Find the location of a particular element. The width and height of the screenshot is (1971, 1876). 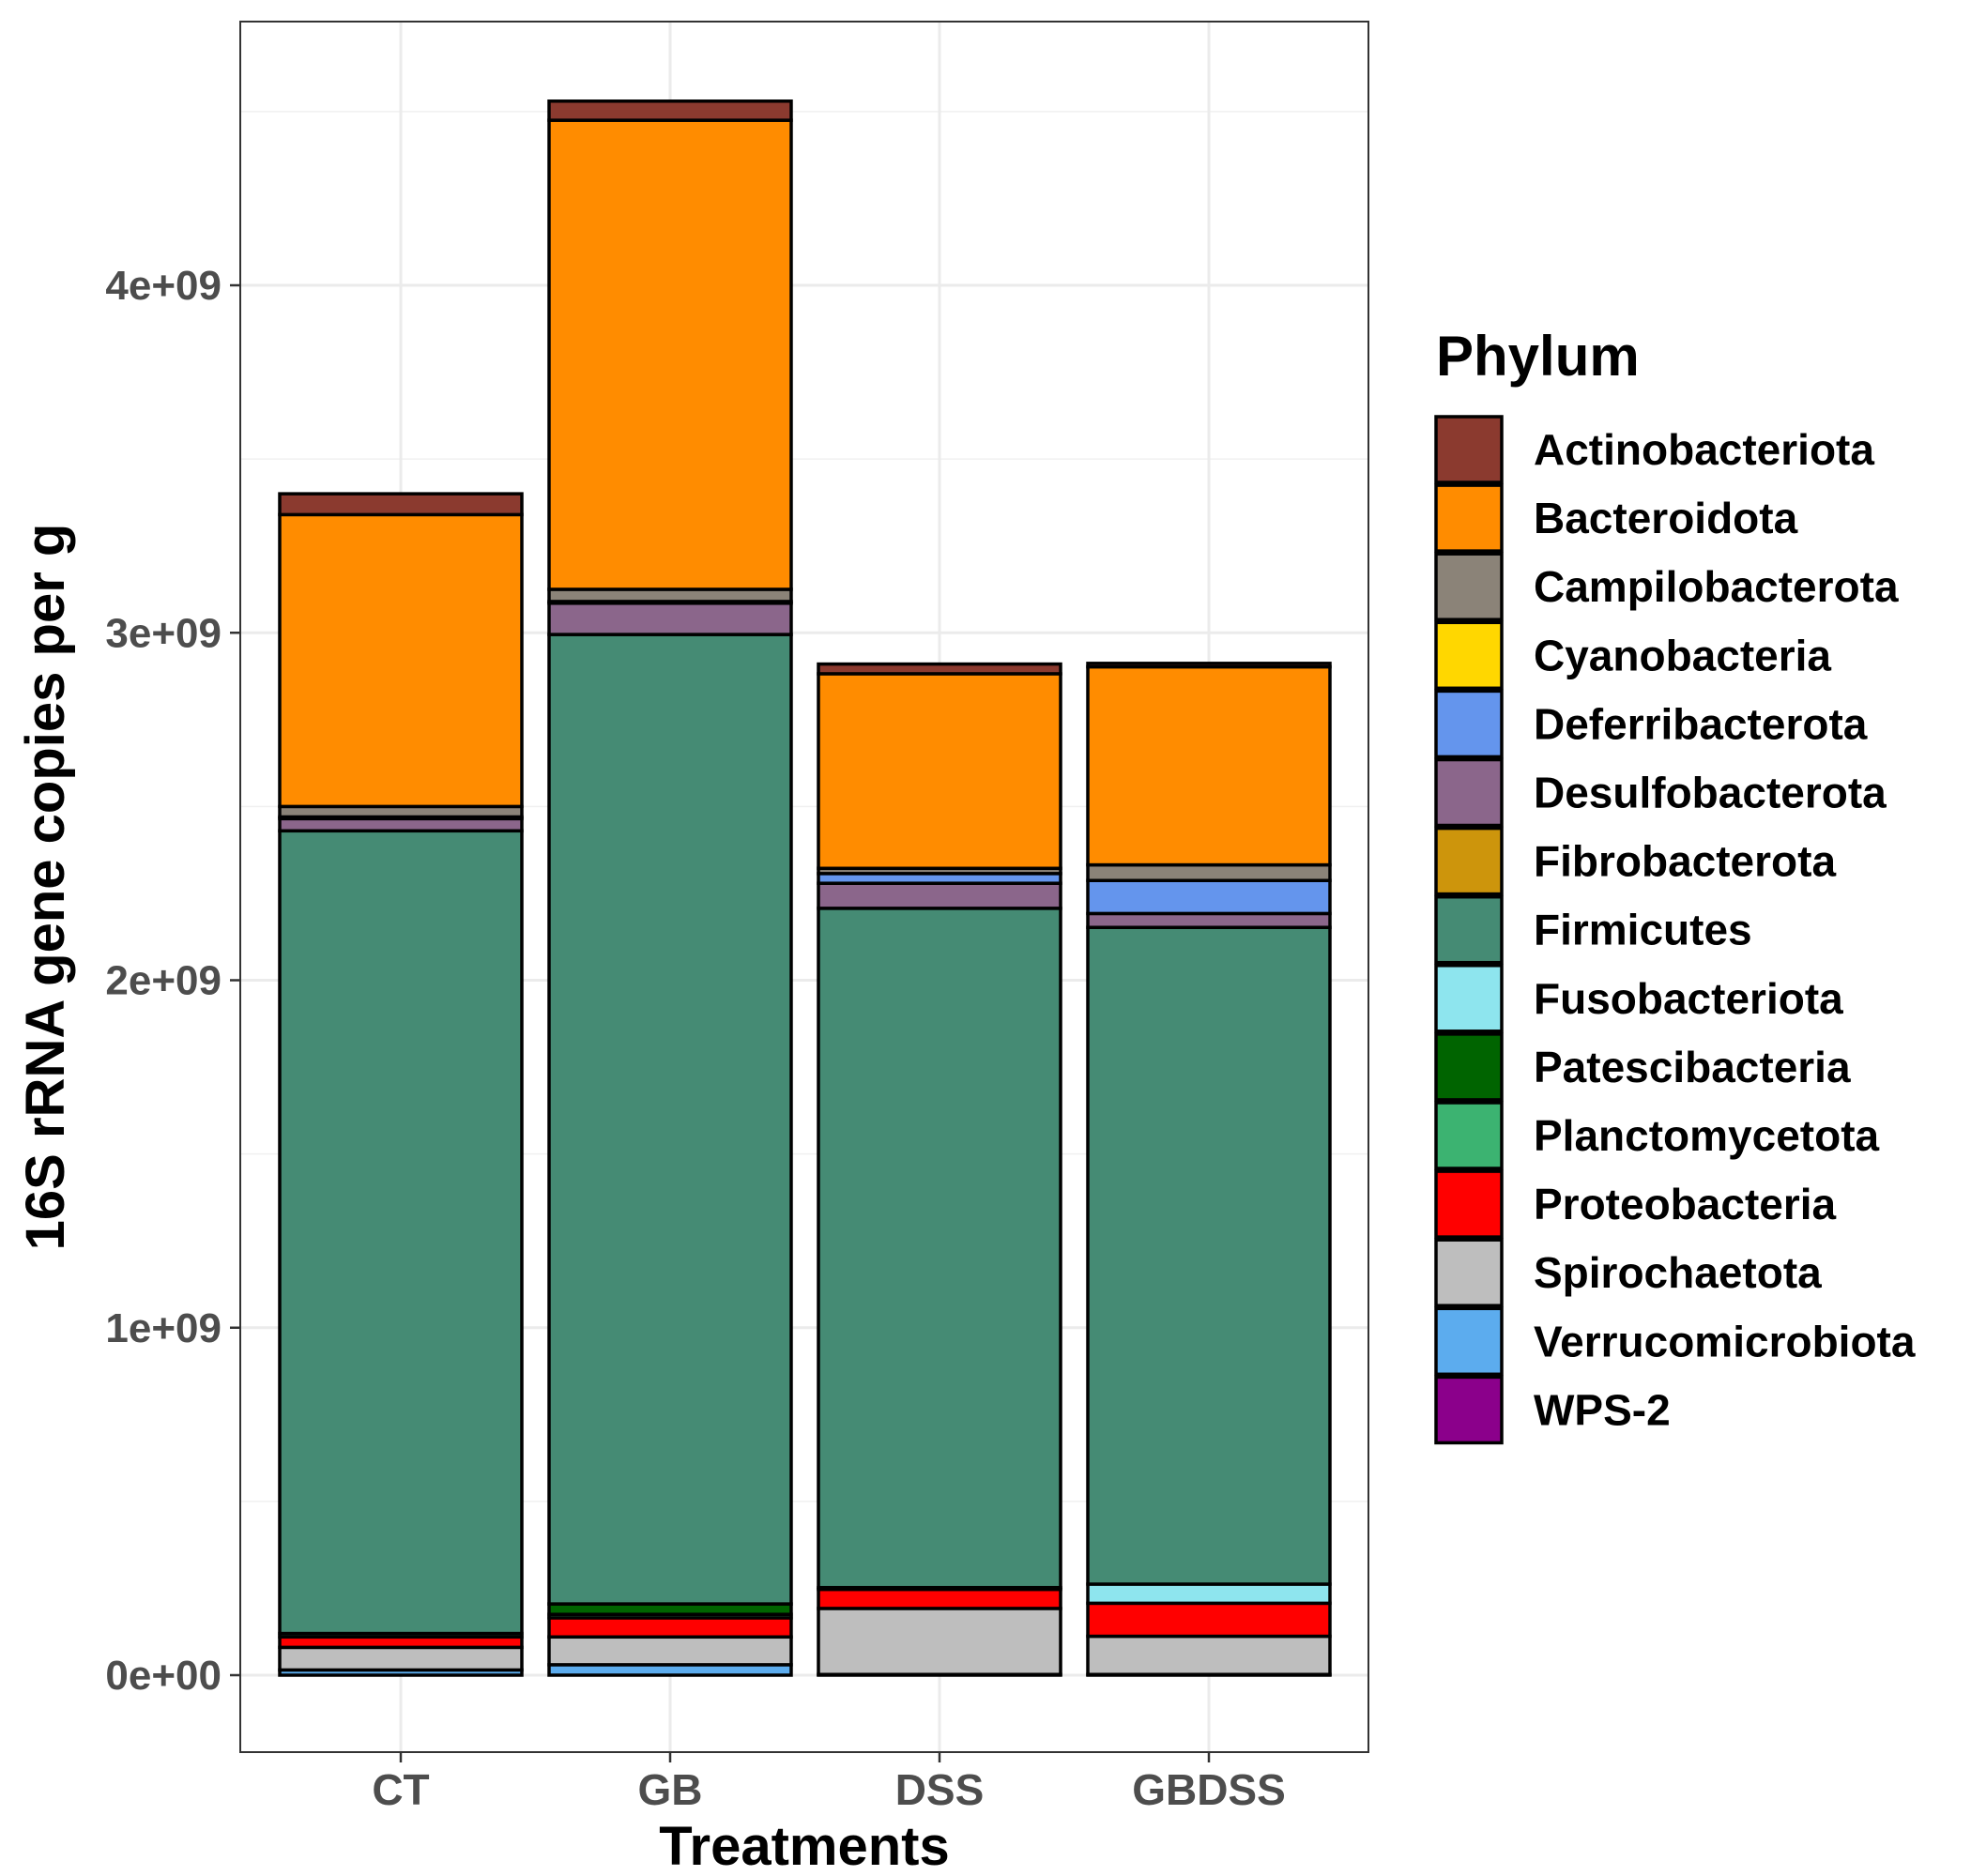

legend-label: Campilobacterota is located at coordinates (1716, 586).